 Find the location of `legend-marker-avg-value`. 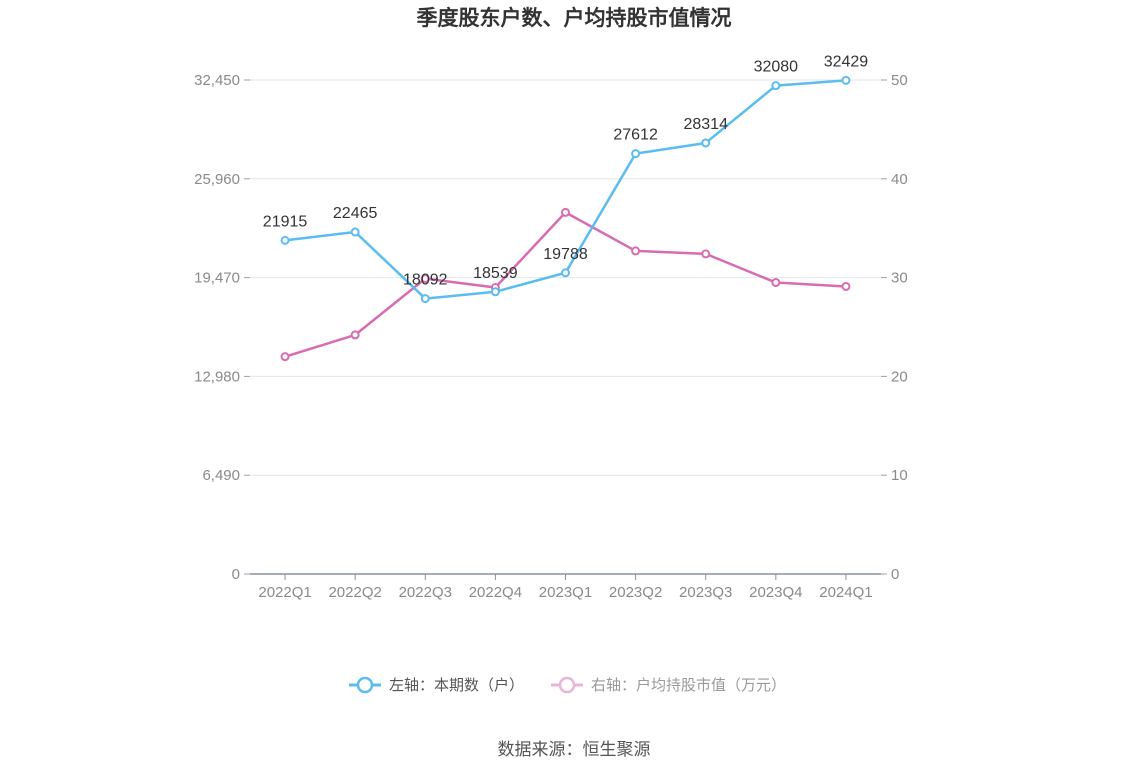

legend-marker-avg-value is located at coordinates (567, 685).